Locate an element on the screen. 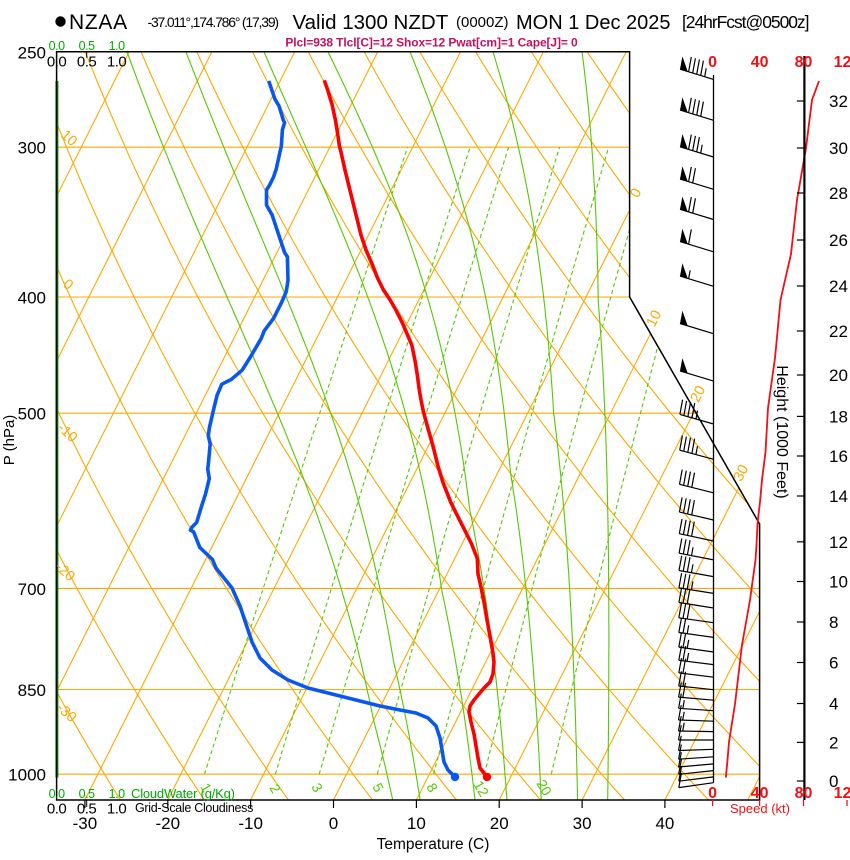  svg-text: 700 is located at coordinates (32, 589).